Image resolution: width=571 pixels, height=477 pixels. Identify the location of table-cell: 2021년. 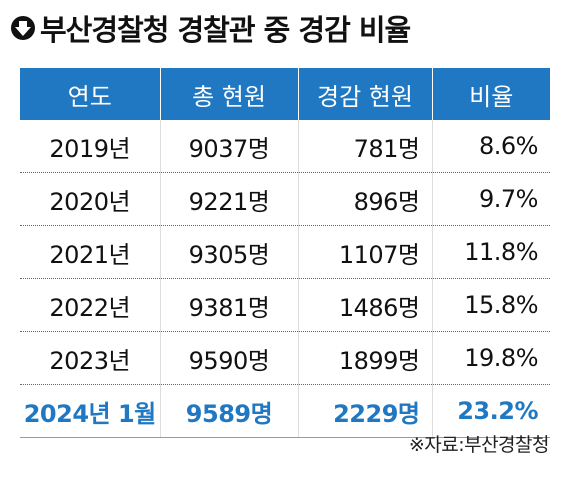
(90, 252).